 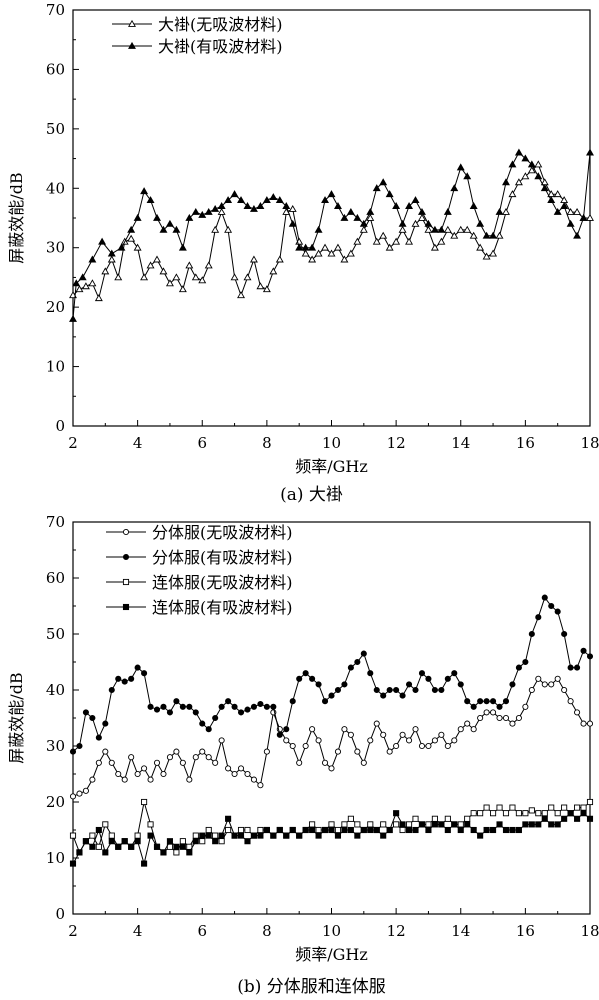 I want to click on legend-label-b-2: 连体服(无吸波材料), so click(x=222, y=582).